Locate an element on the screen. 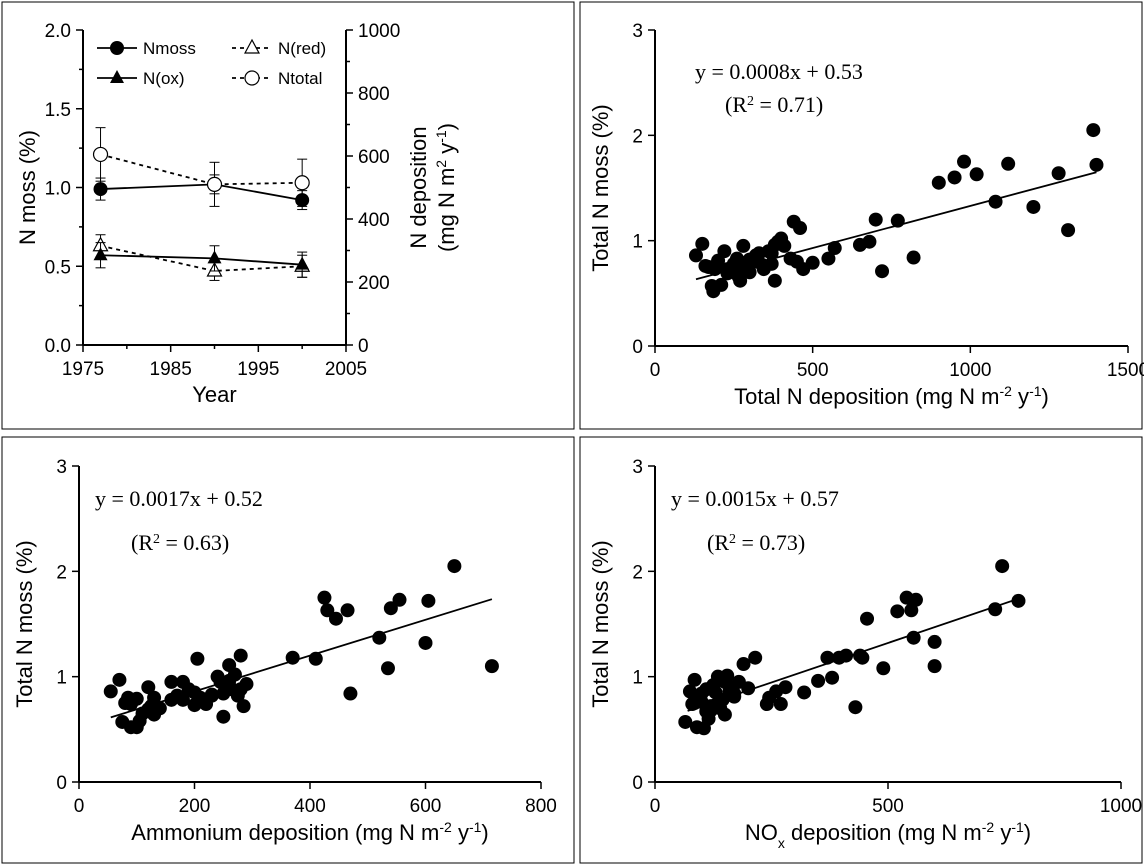 The height and width of the screenshot is (865, 1144). y-right-tick-label: 800 is located at coordinates (374, 94).